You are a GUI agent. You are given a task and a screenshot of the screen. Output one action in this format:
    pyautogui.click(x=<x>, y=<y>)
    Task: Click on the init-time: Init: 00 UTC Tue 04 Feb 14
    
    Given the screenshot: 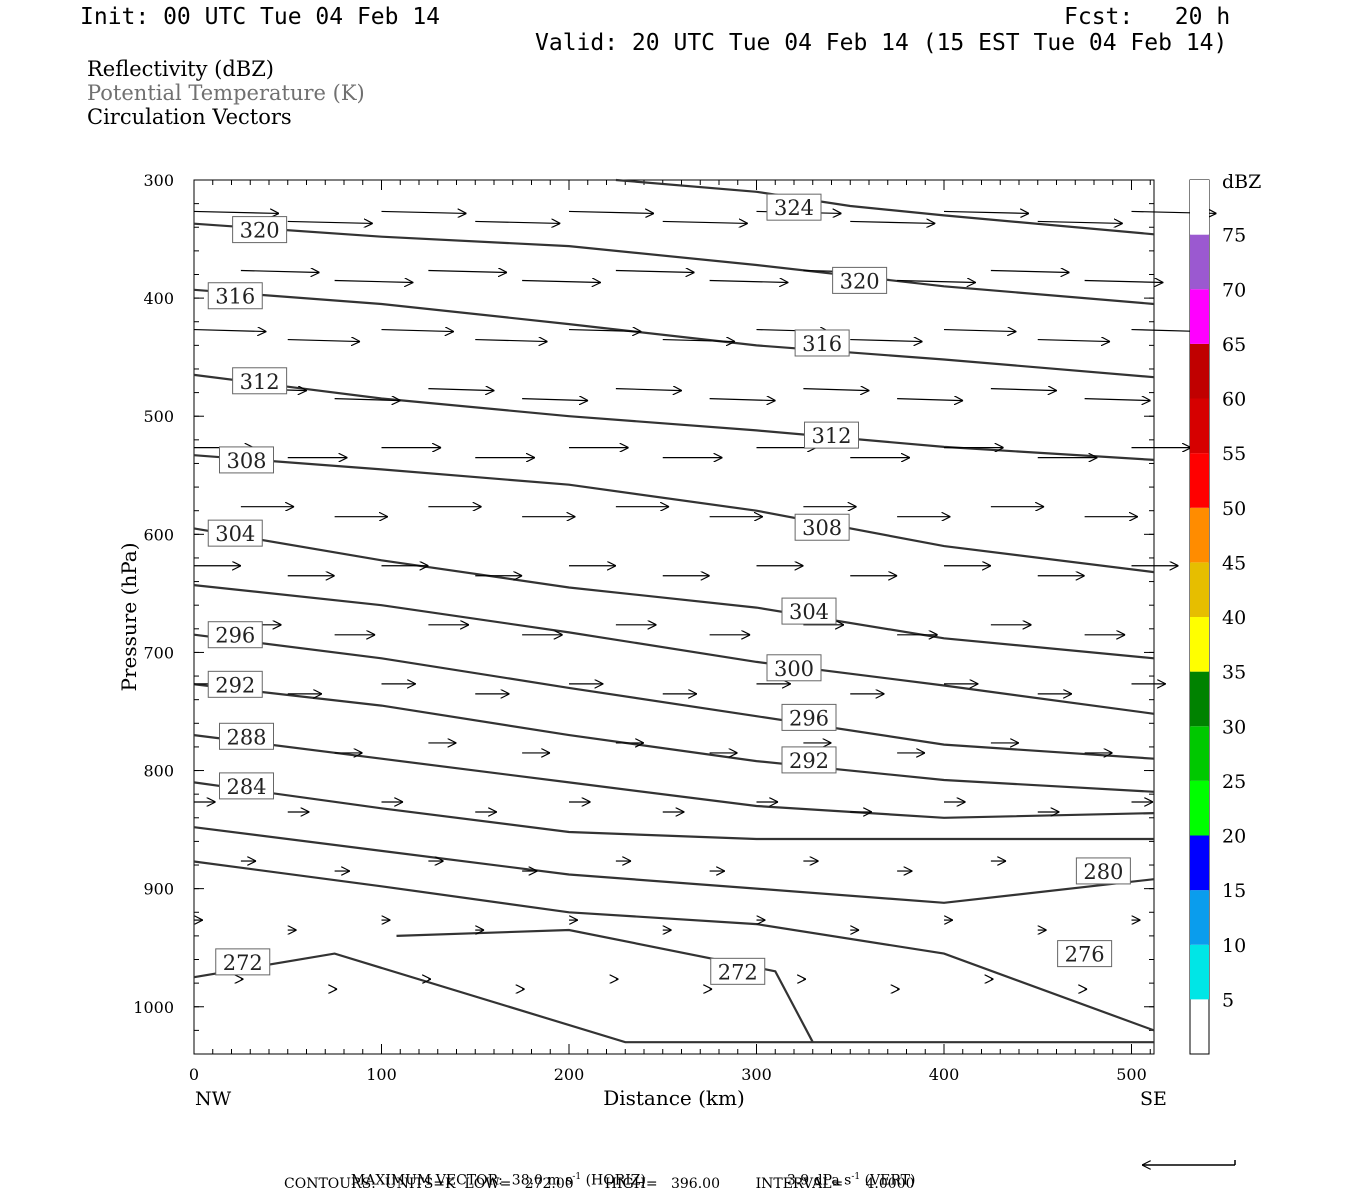 What is the action you would take?
    pyautogui.click(x=260, y=17)
    